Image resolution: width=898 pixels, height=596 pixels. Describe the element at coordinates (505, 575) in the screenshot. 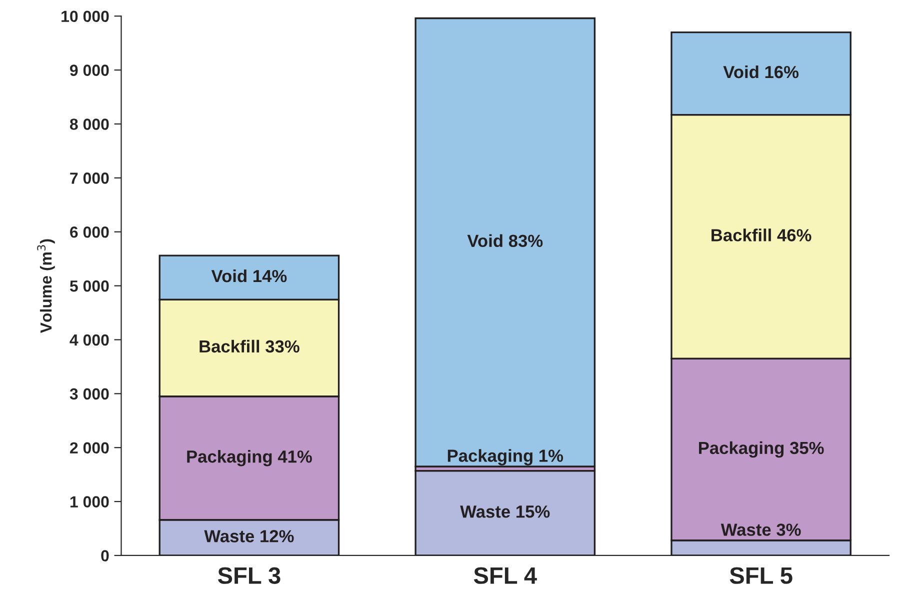

I see `x-tick-label: SFL 4` at that location.